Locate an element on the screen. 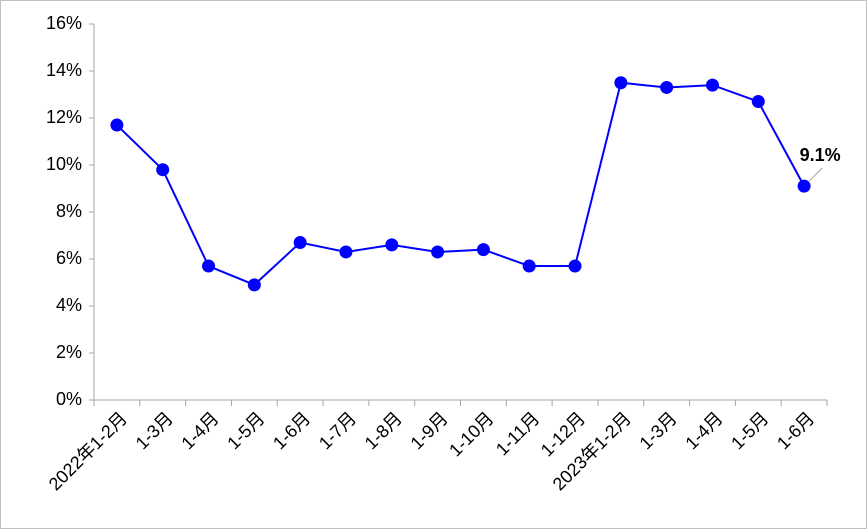 The height and width of the screenshot is (529, 867). y-tick-label: 8% is located at coordinates (69, 211).